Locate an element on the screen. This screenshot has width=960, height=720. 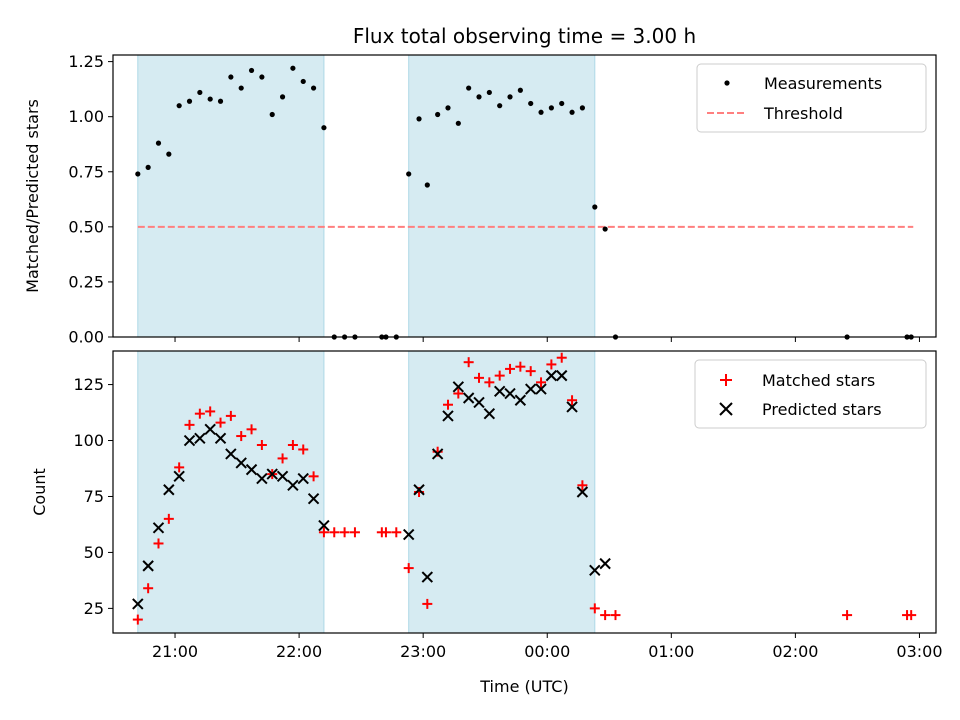
bot-y-tick-label: 25 is located at coordinates (94, 608).